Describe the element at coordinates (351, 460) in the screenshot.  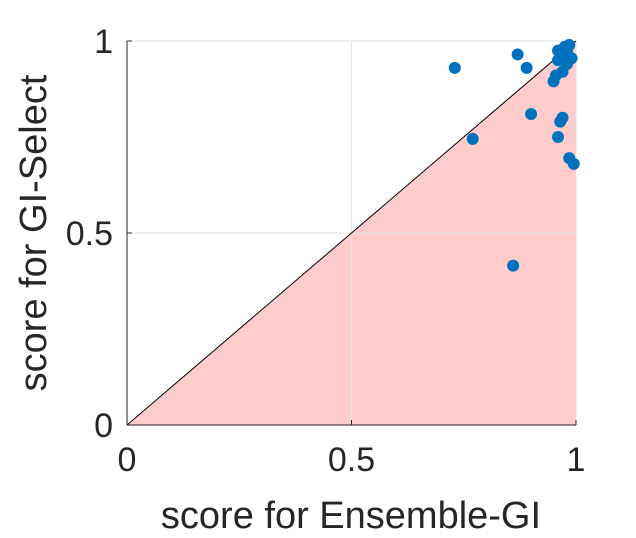
I see `x-tick-label: 0.5` at that location.